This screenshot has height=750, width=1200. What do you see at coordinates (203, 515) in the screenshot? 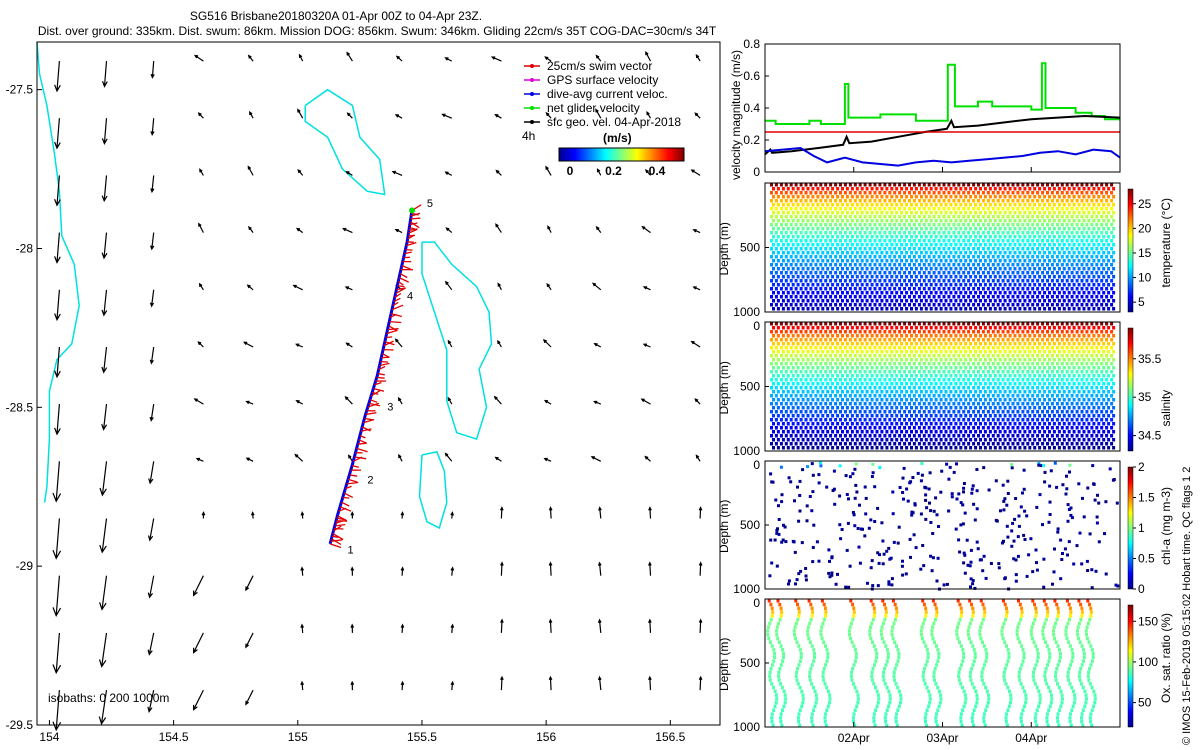
I see `velocity-arrow` at bounding box center [203, 515].